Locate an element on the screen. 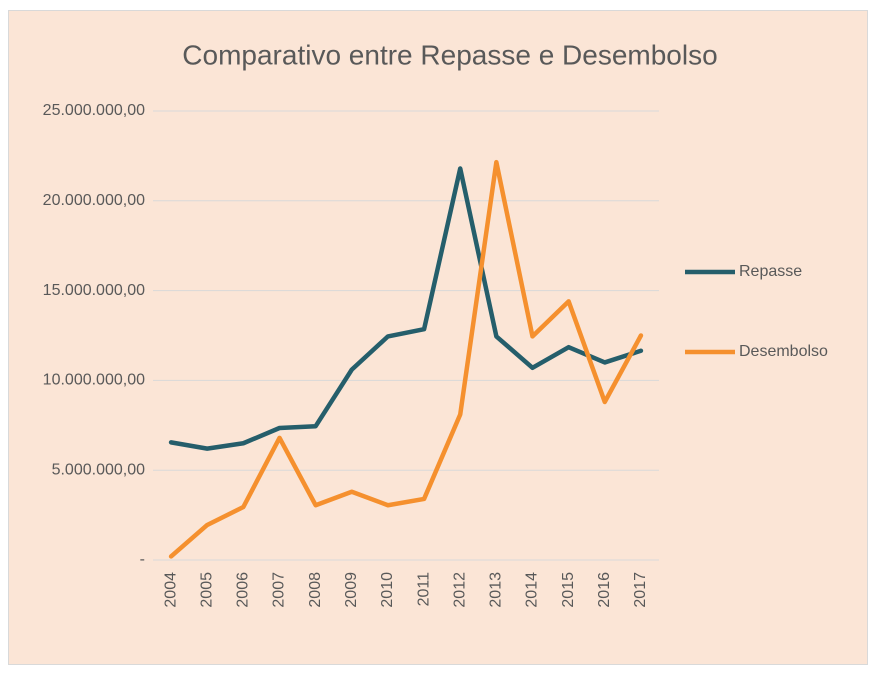  x-tick-label: 2008 is located at coordinates (315, 590).